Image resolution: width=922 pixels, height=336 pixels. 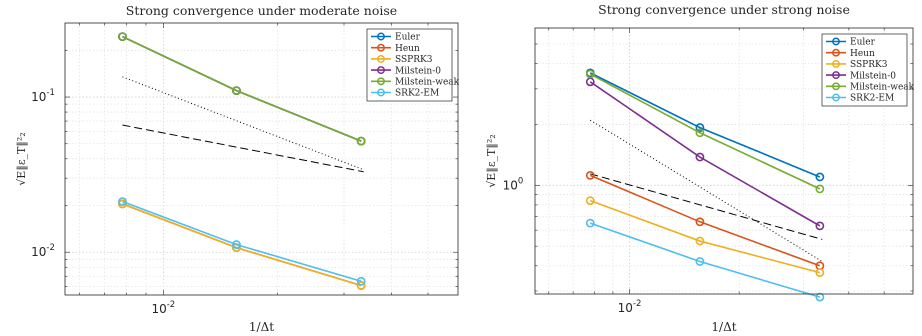 I want to click on series-line-heun, so click(x=705, y=220).